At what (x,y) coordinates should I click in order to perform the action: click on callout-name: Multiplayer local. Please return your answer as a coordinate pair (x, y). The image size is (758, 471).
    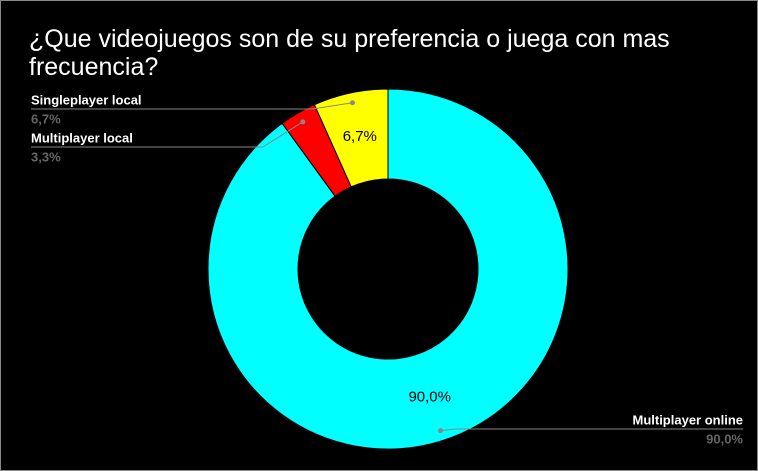
    Looking at the image, I should click on (82, 137).